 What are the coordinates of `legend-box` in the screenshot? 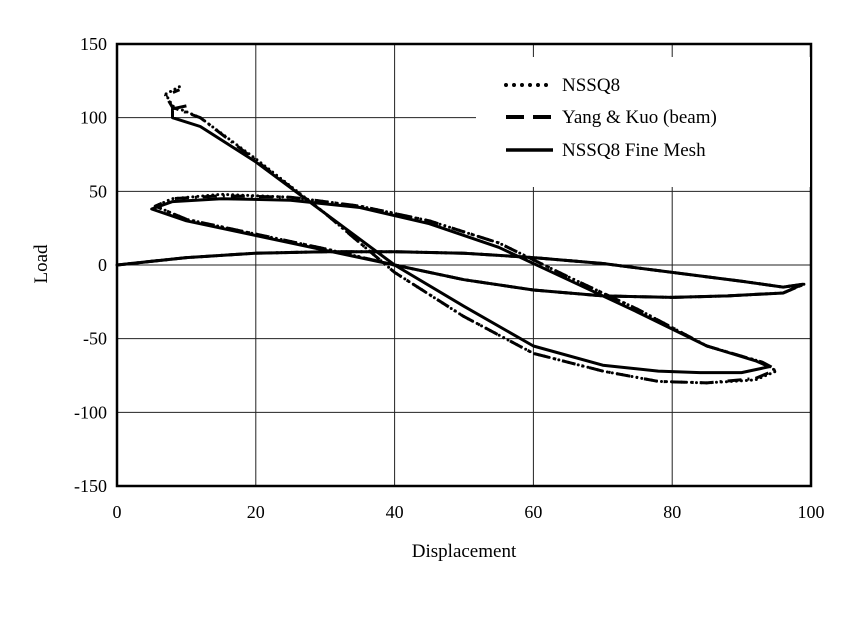 It's located at (643, 122).